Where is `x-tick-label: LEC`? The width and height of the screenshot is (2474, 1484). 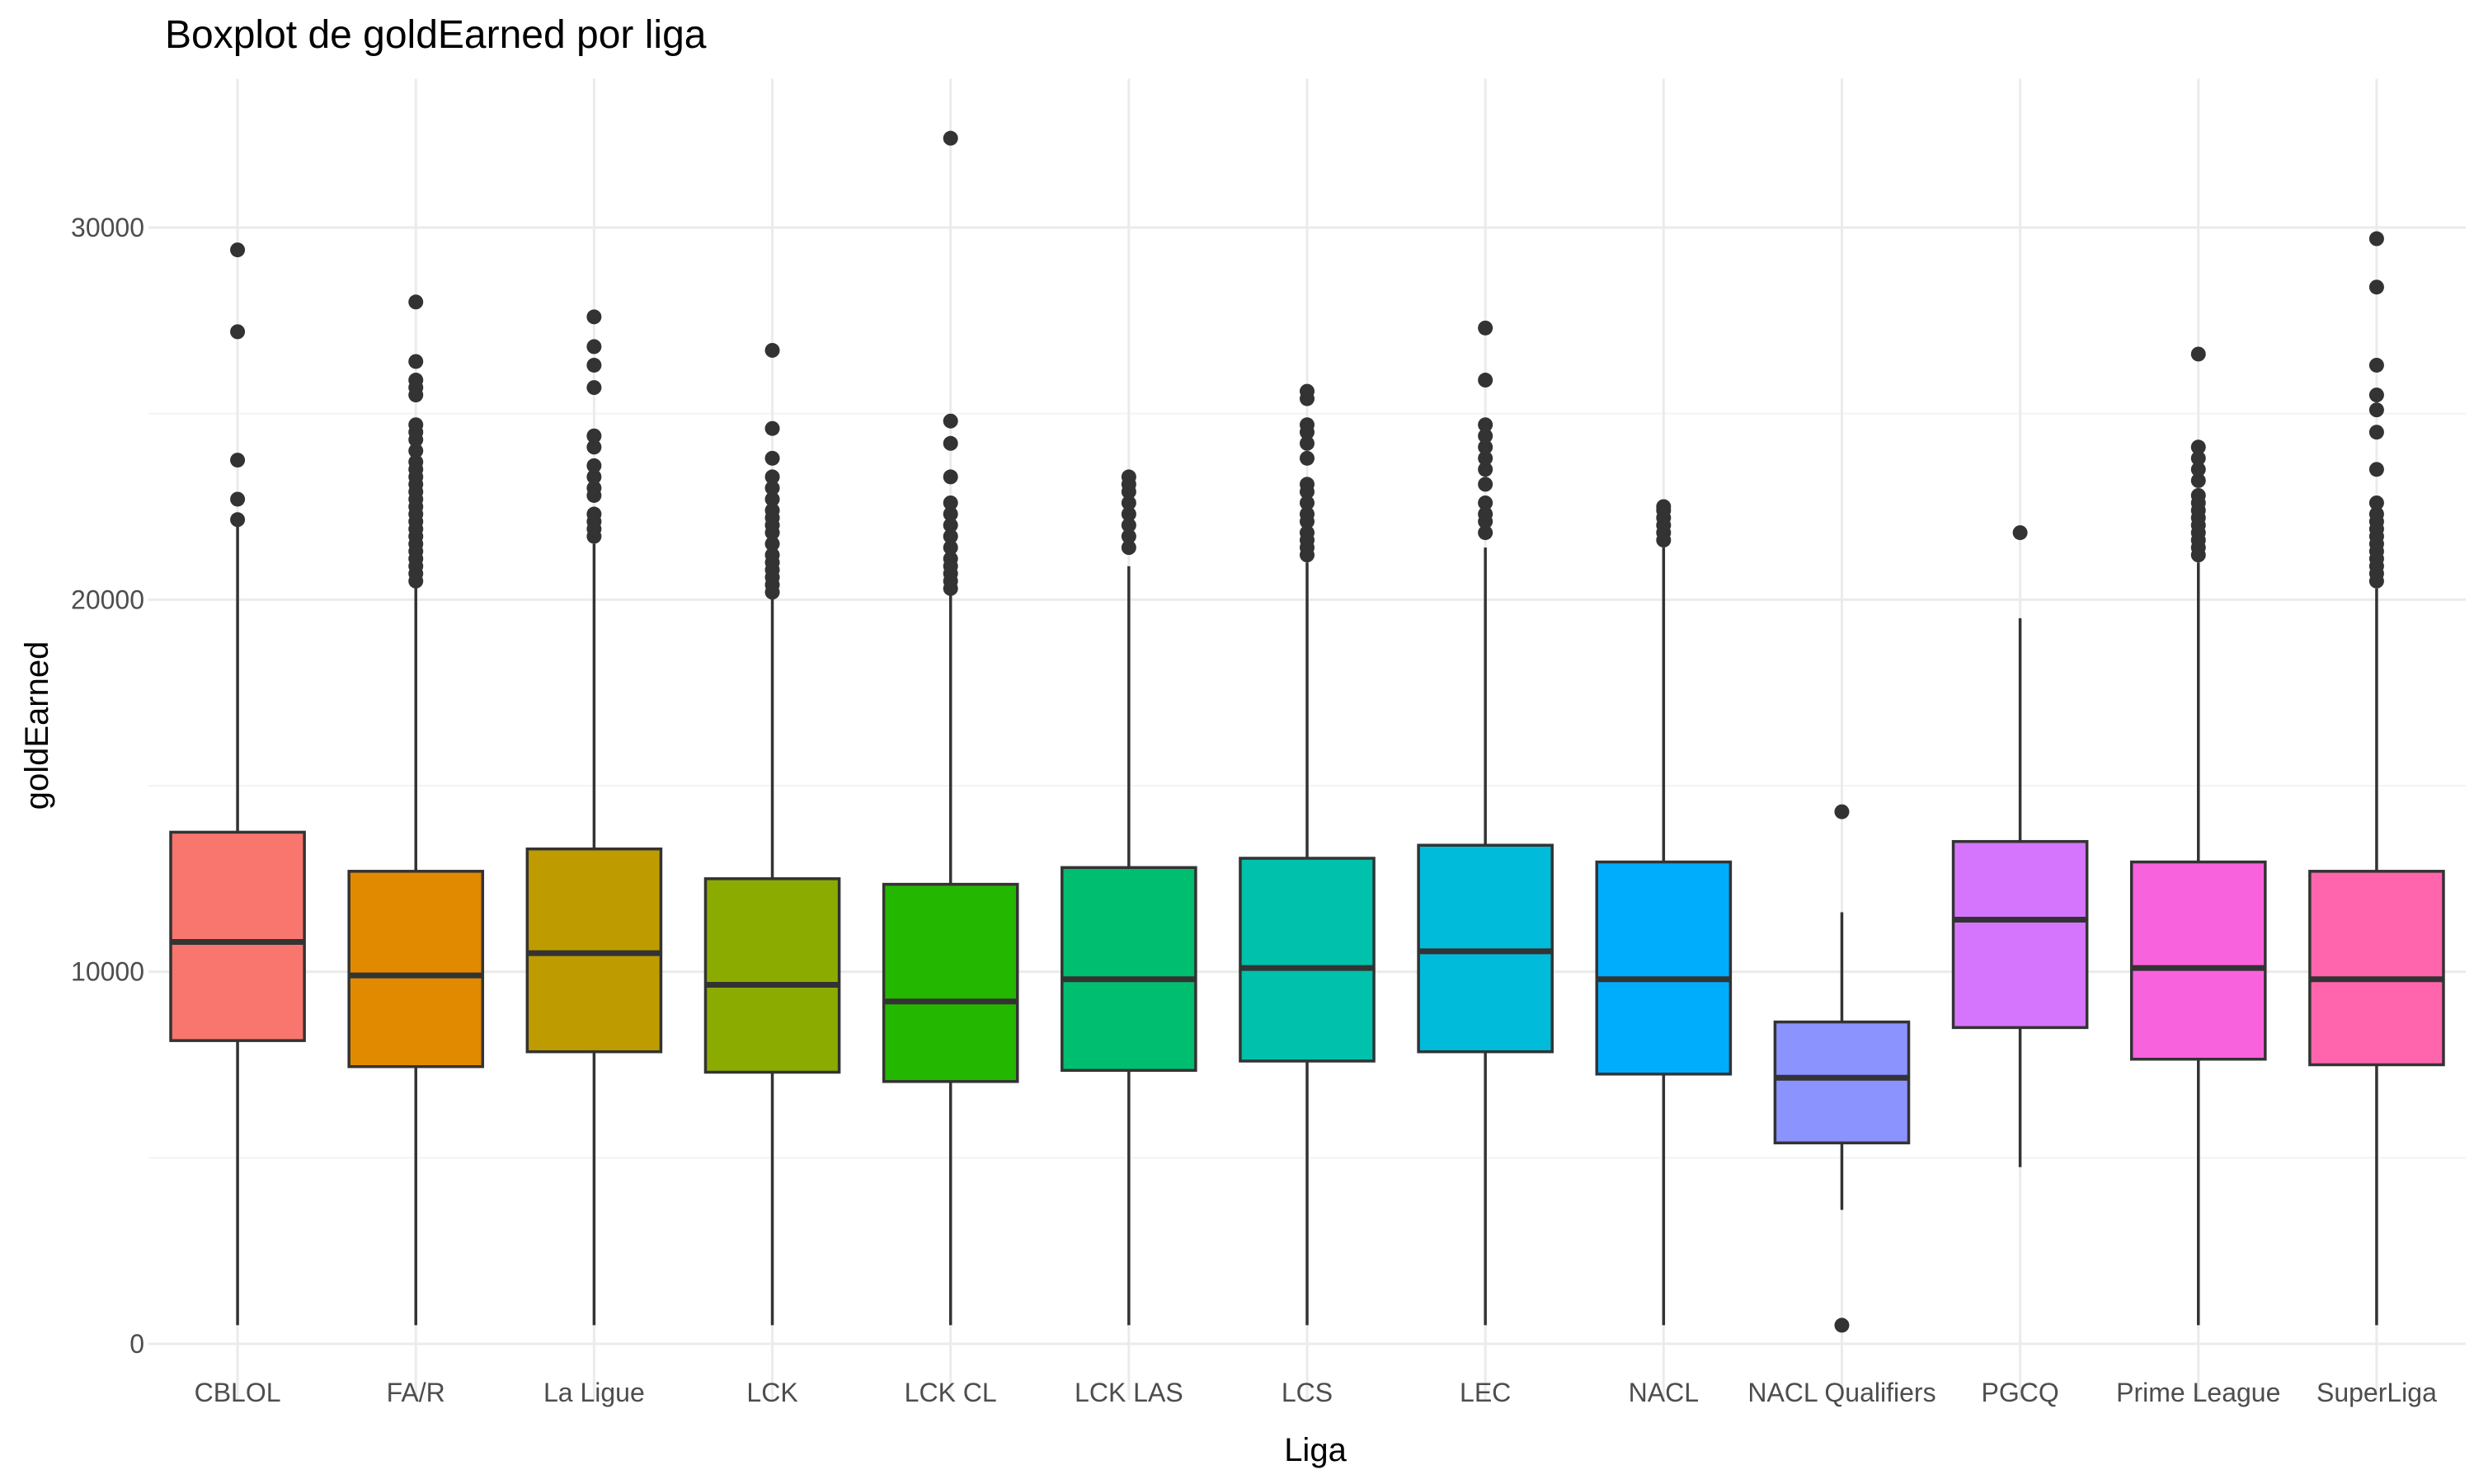 x-tick-label: LEC is located at coordinates (1485, 1392).